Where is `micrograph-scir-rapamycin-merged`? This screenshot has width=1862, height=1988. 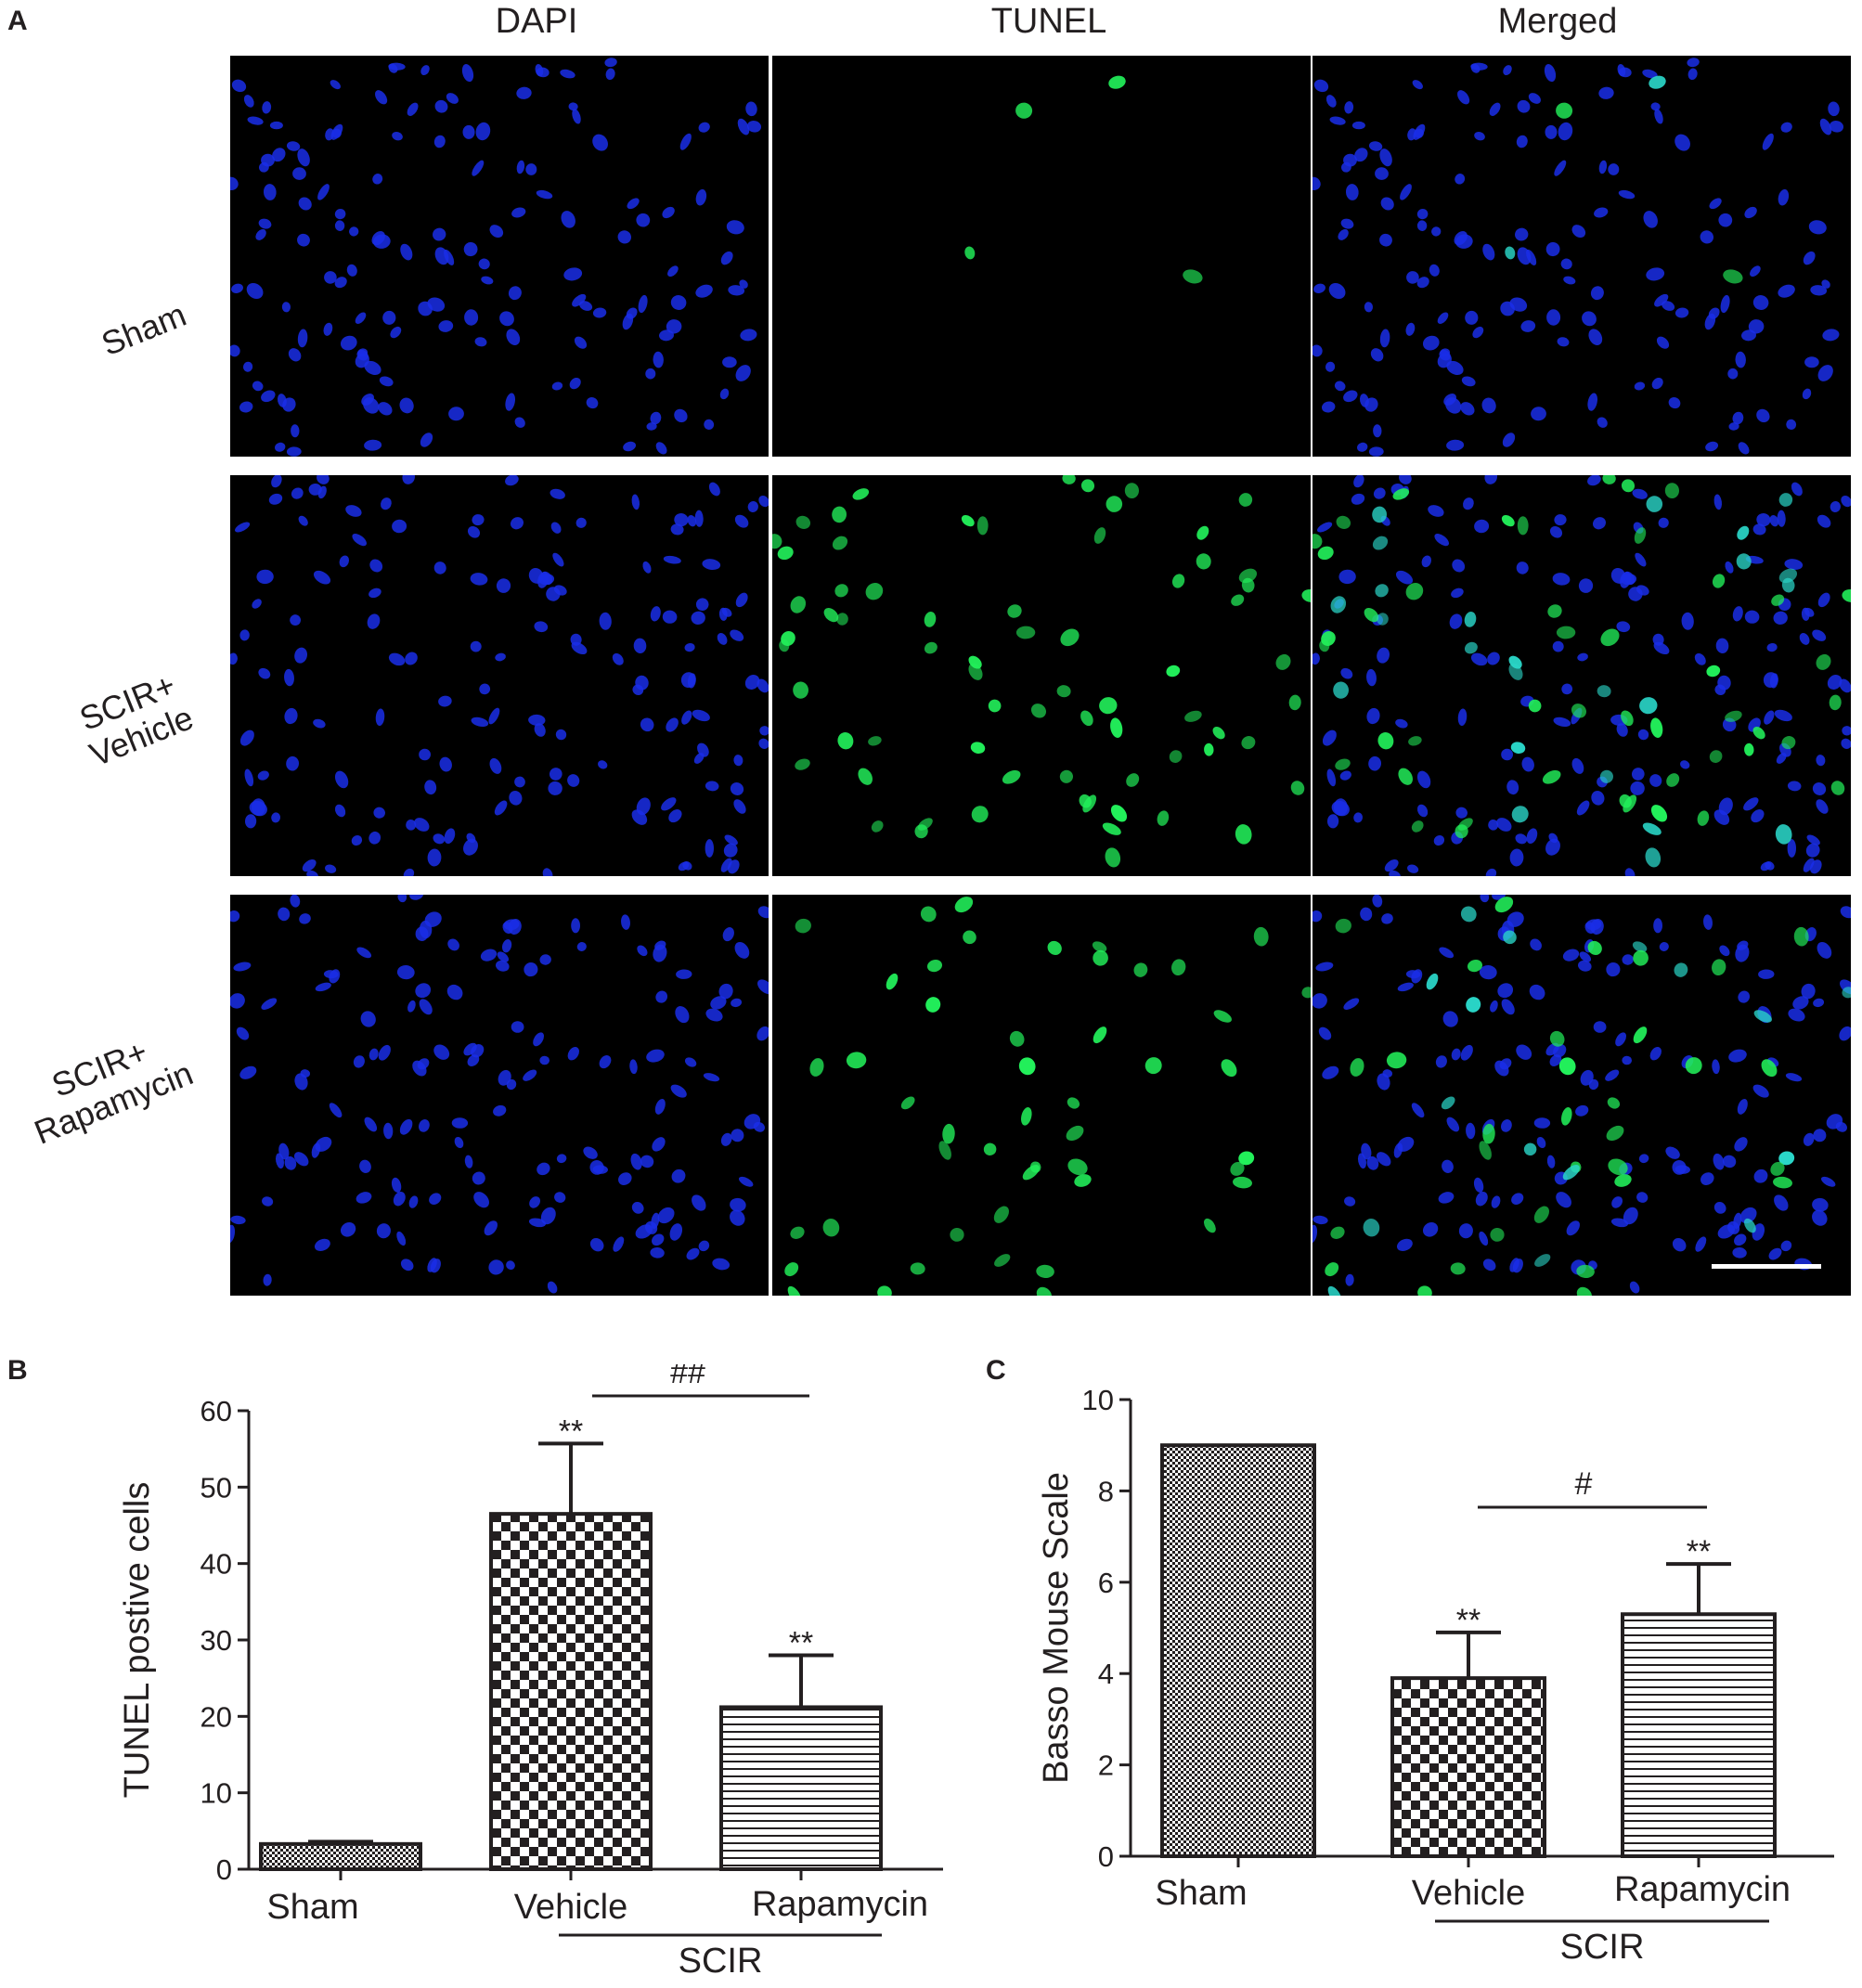 micrograph-scir-rapamycin-merged is located at coordinates (1581, 1095).